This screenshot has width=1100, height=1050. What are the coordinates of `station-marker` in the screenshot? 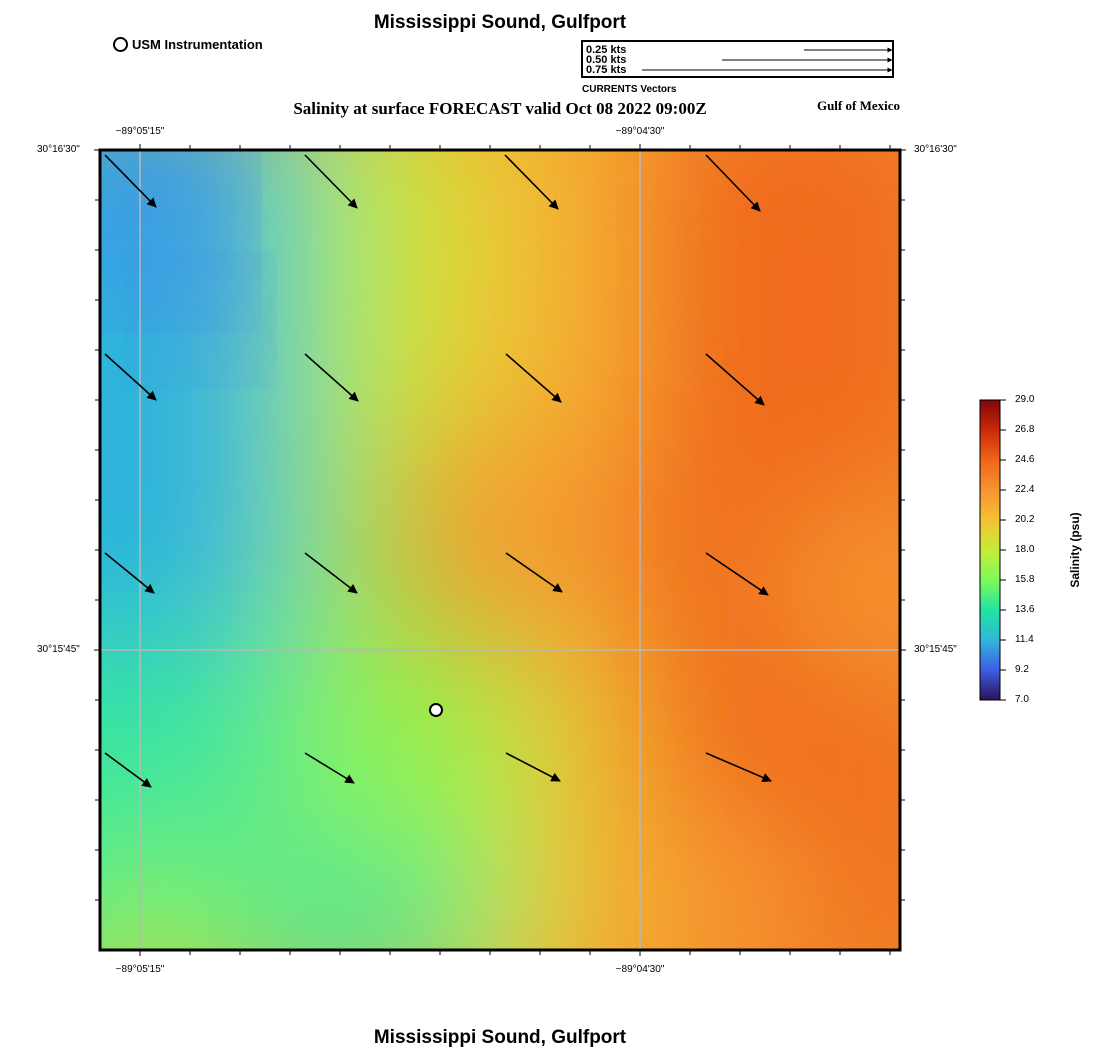 It's located at (436, 710).